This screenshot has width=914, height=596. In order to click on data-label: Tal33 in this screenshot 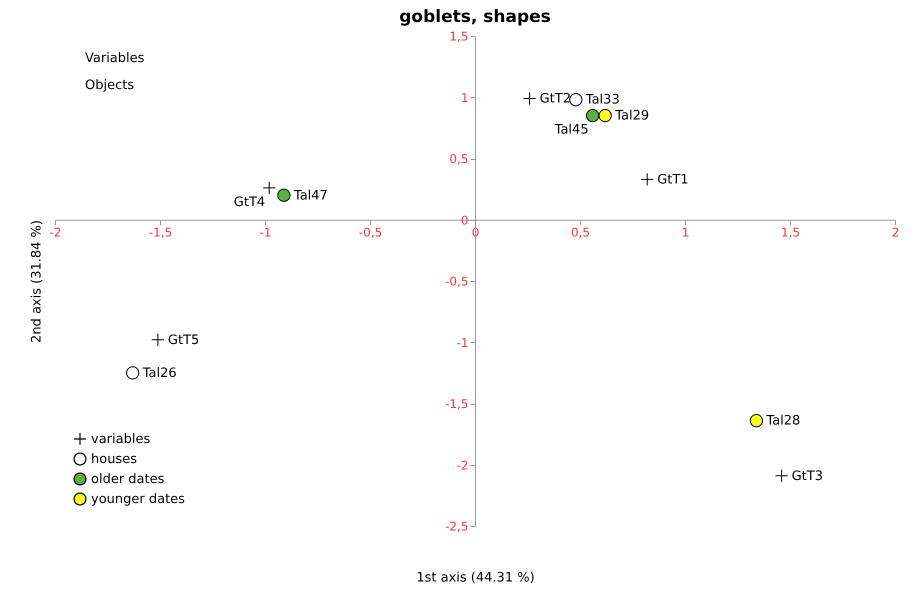, I will do `click(602, 100)`.